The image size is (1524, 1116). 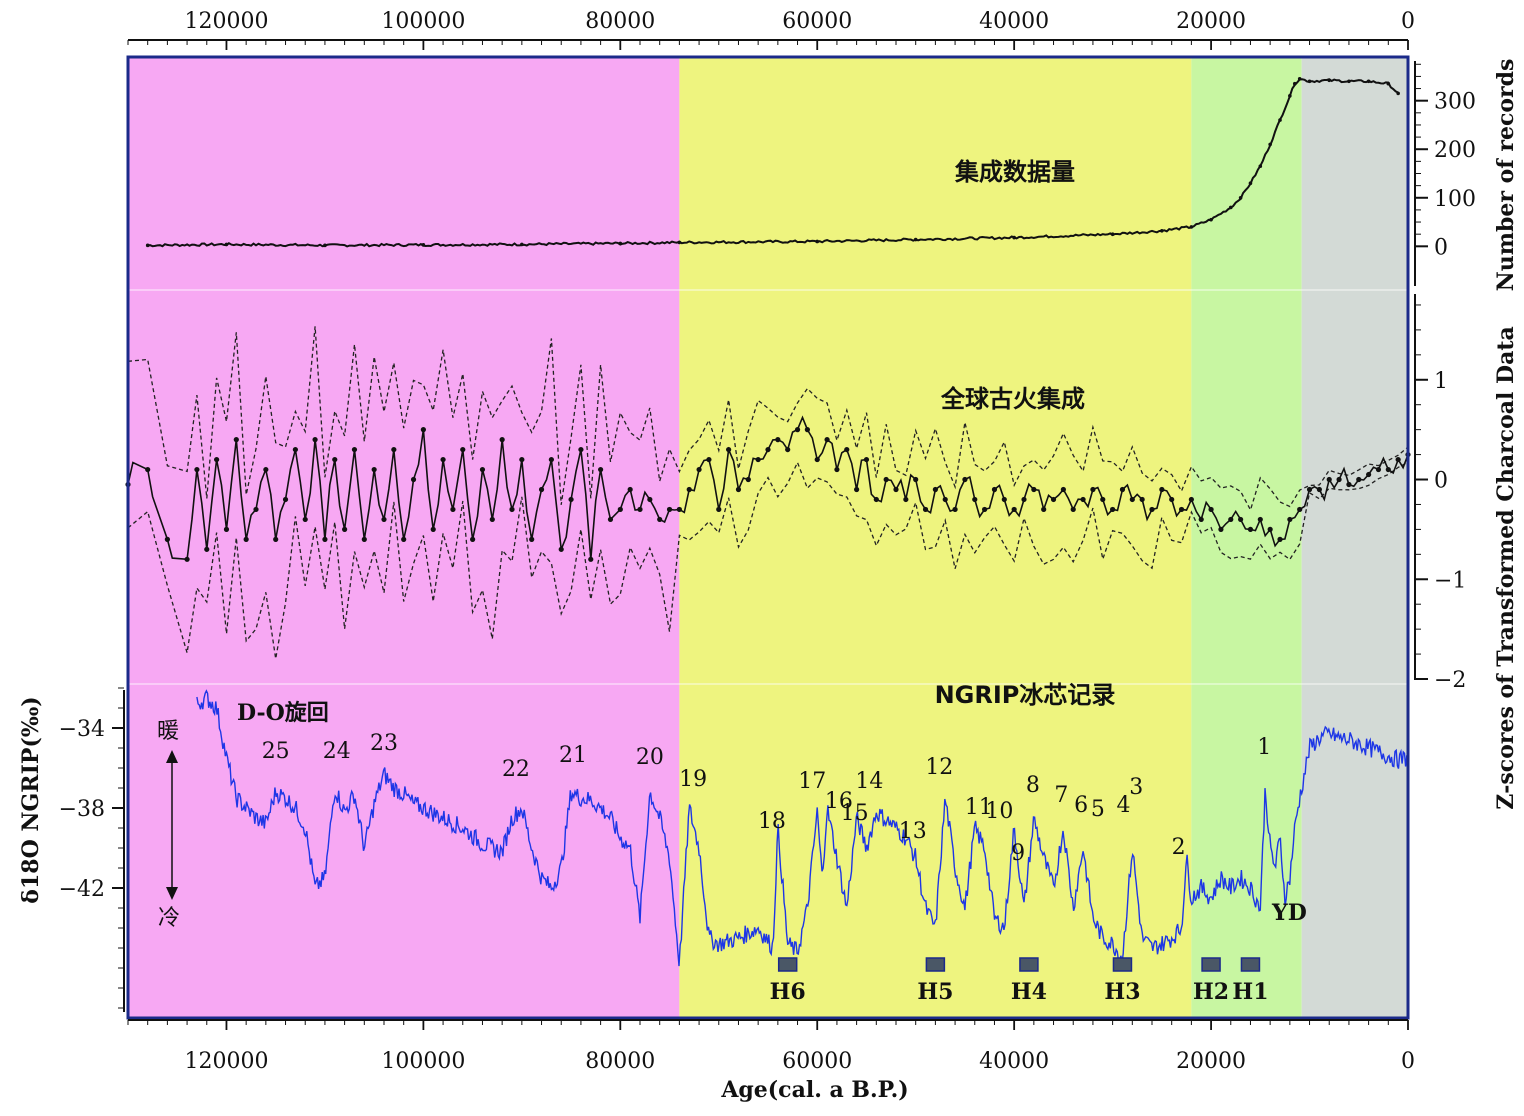 I want to click on do-event-label: 15, so click(x=855, y=813).